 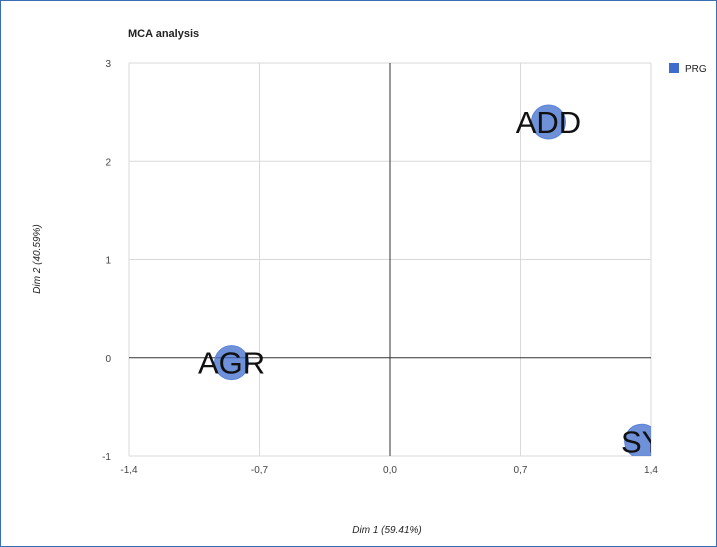 I want to click on x-tick-label: 0,0, so click(x=390, y=470).